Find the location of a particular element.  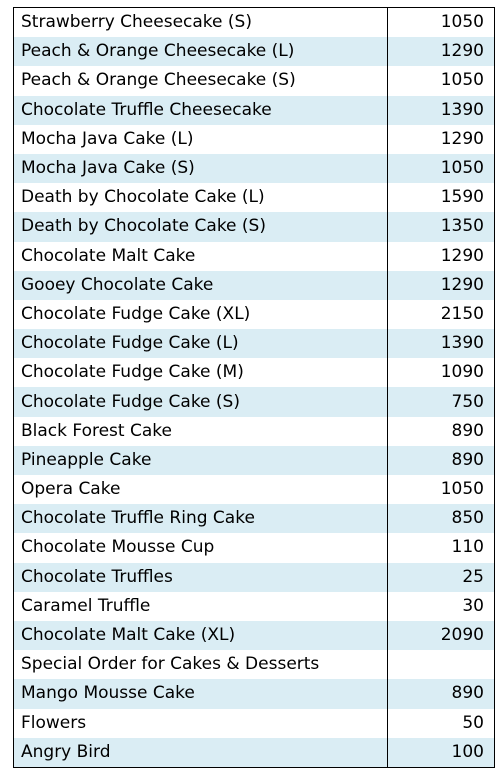

menu-item-name: Chocolate Mousse Cup is located at coordinates (200, 548).